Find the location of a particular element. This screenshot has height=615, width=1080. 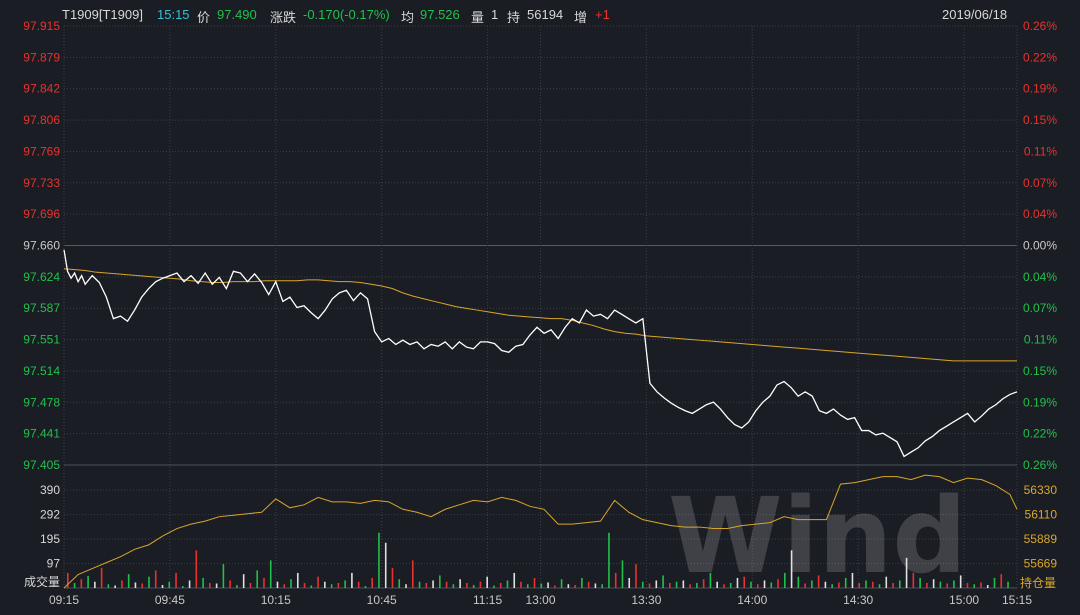

oi-tick-label: 56330 is located at coordinates (1041, 490).